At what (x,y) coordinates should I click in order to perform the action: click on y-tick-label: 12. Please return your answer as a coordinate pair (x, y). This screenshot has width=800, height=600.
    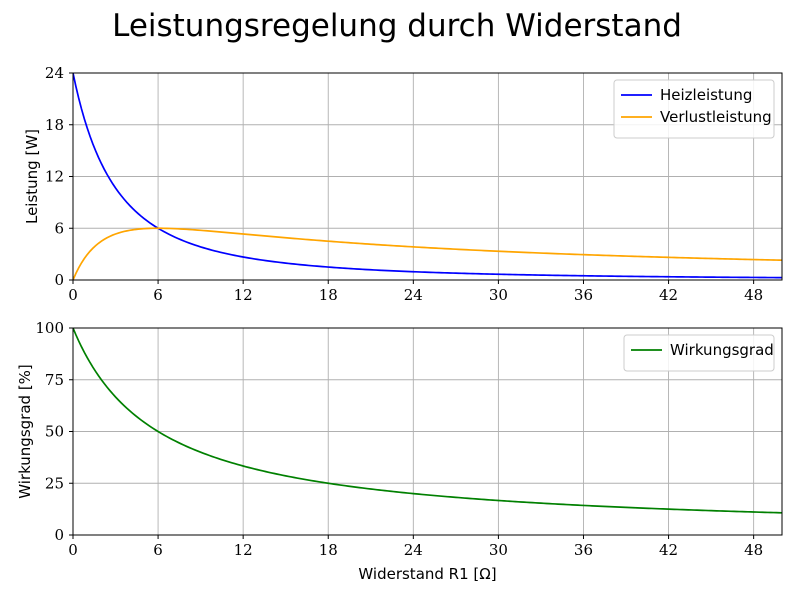
    Looking at the image, I should click on (54, 177).